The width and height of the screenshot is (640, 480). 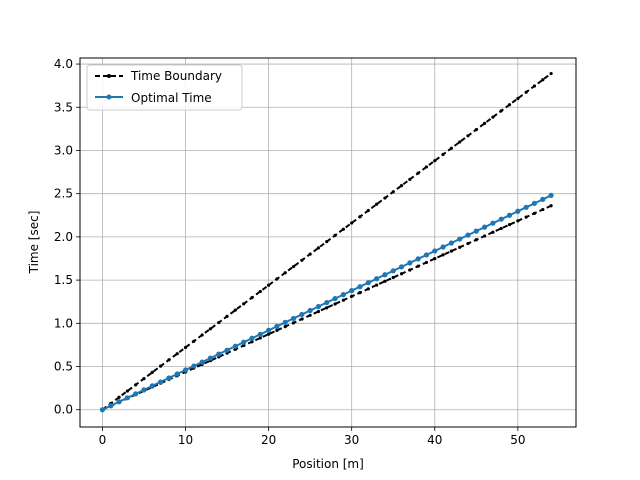 What do you see at coordinates (63, 280) in the screenshot?
I see `y-tick-label: 1.5` at bounding box center [63, 280].